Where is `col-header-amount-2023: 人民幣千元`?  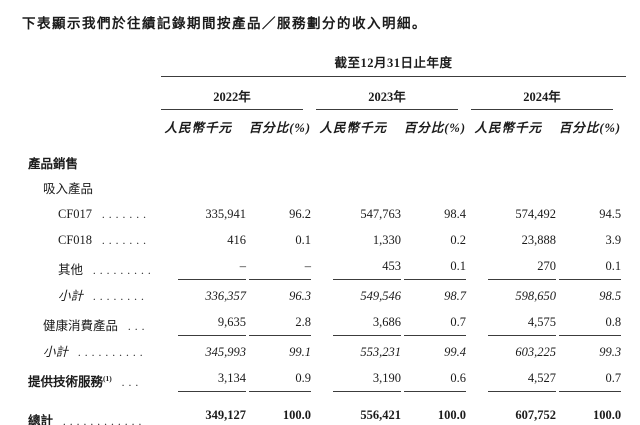 col-header-amount-2023: 人民幣千元 is located at coordinates (353, 128).